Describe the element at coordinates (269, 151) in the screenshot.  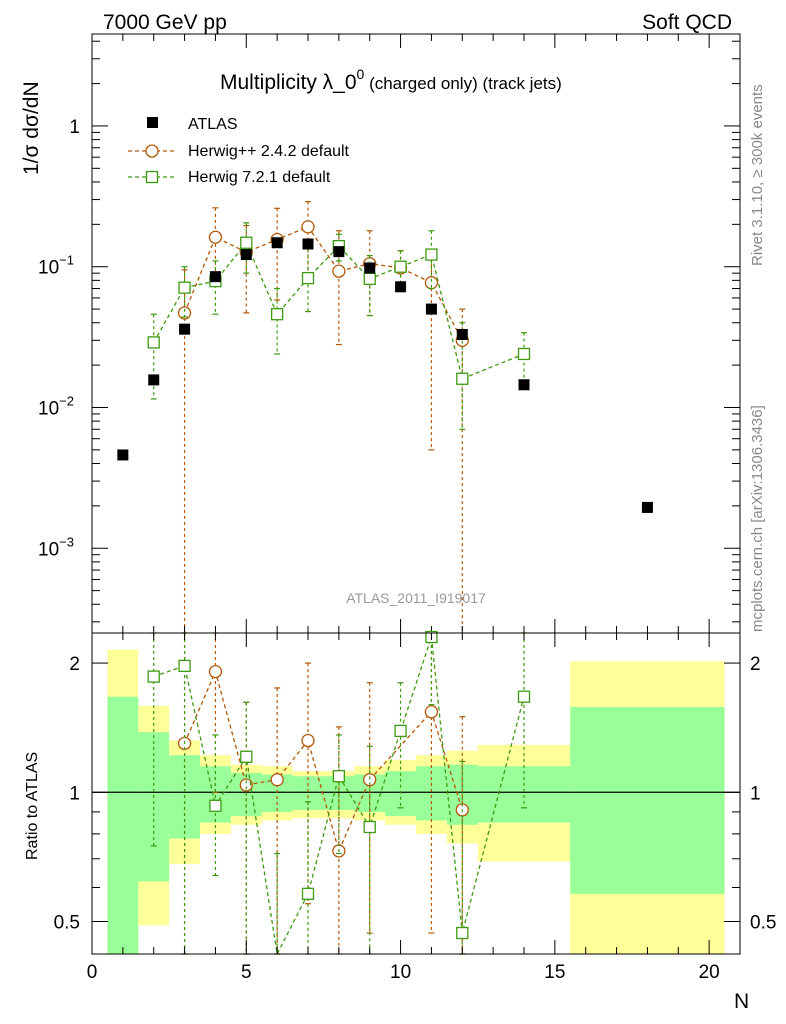
I see `legend-herwigpp-label: Herwig++ 2.4.2 default` at that location.